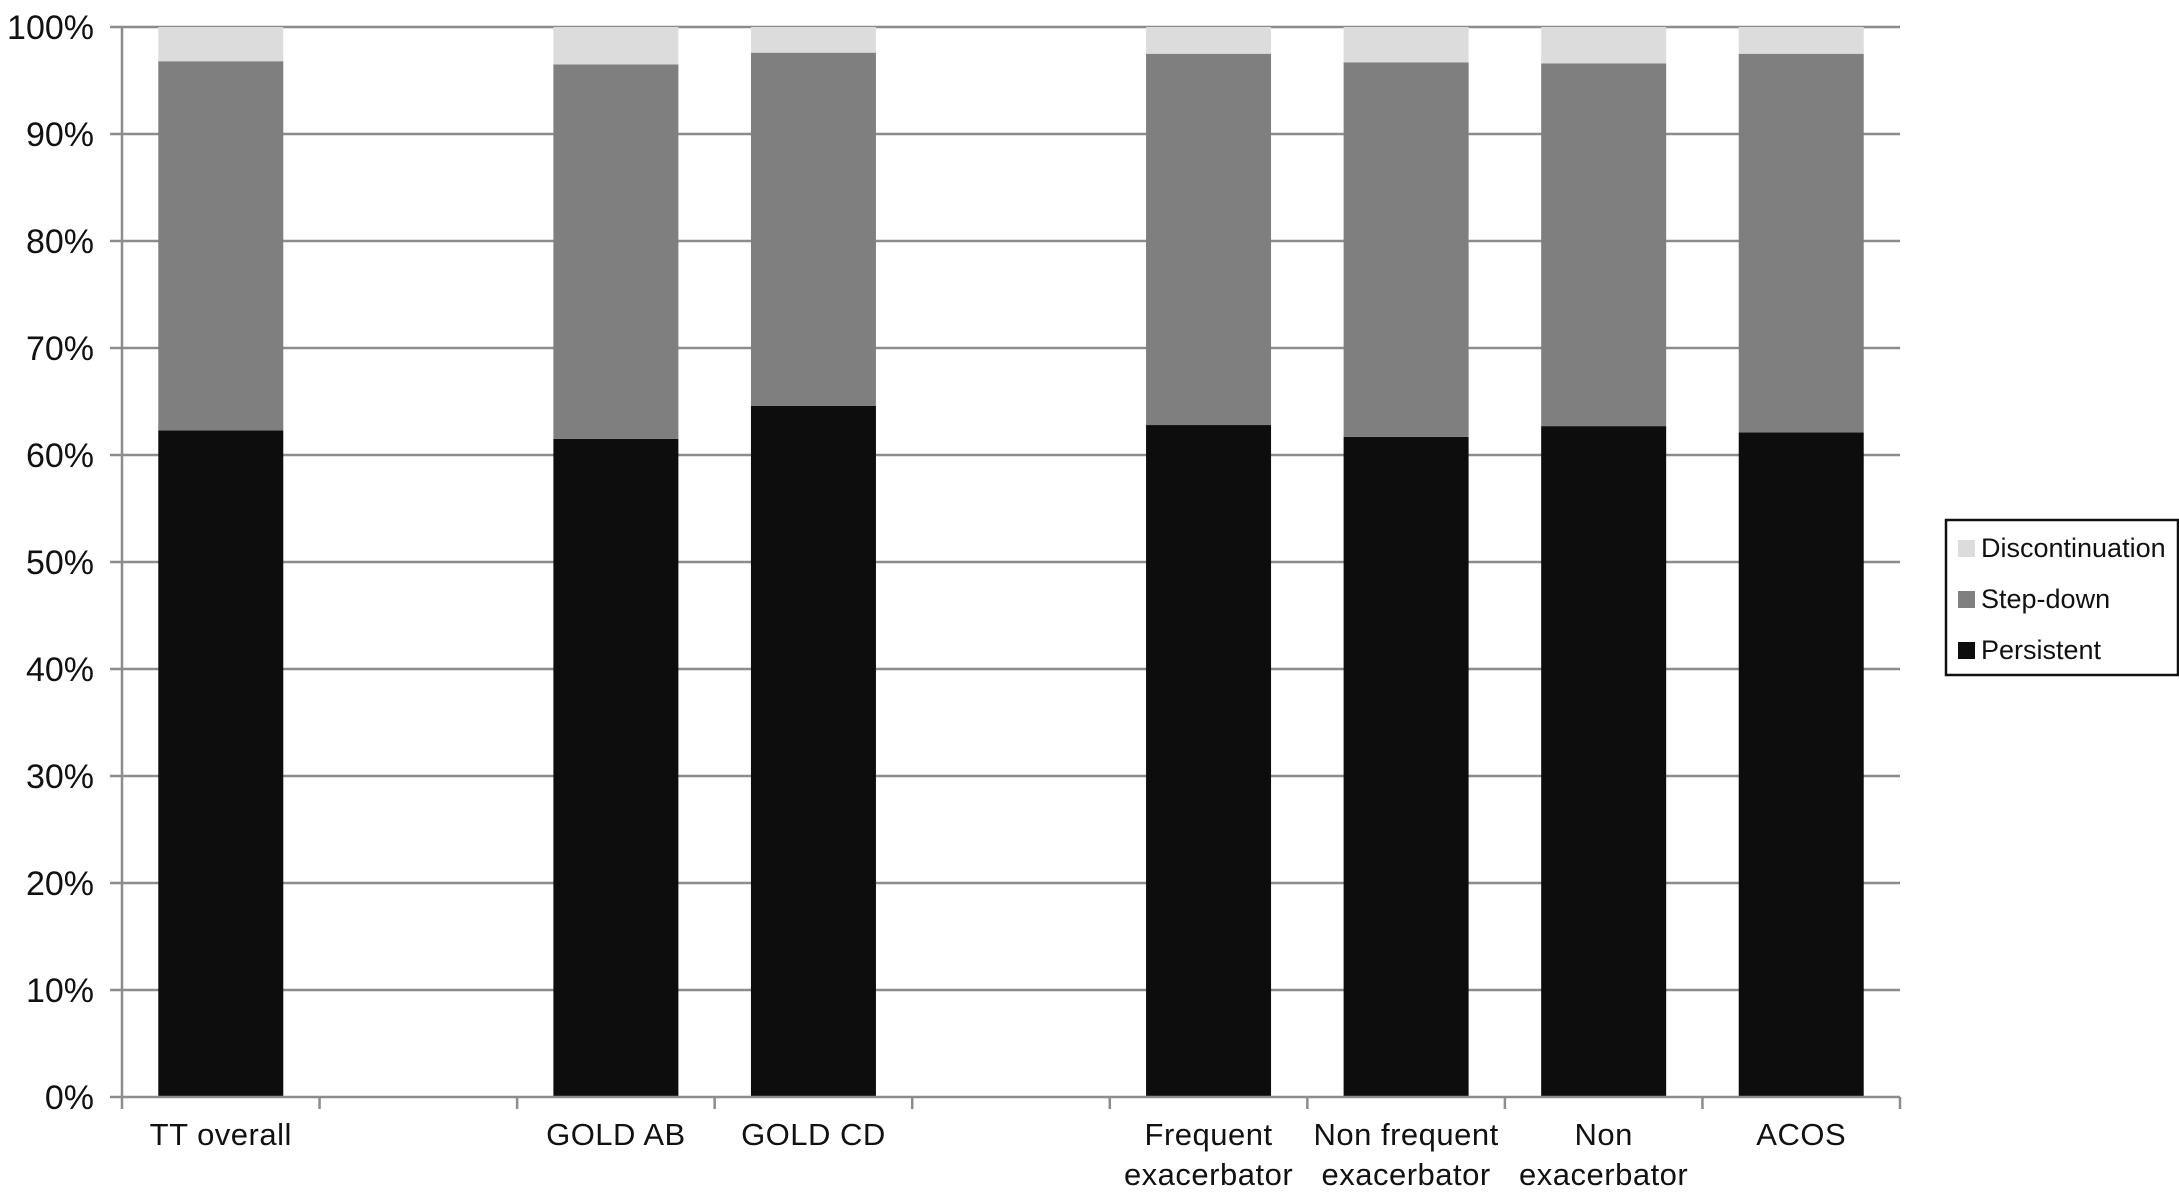 The width and height of the screenshot is (2179, 1204). Describe the element at coordinates (60, 563) in the screenshot. I see `y-tick-label: 50%` at that location.